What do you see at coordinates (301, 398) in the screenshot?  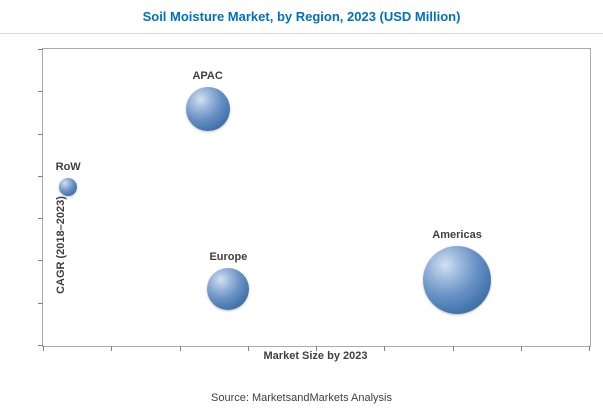 I see `source-text: Source: MarketsandMarkets Analysis` at bounding box center [301, 398].